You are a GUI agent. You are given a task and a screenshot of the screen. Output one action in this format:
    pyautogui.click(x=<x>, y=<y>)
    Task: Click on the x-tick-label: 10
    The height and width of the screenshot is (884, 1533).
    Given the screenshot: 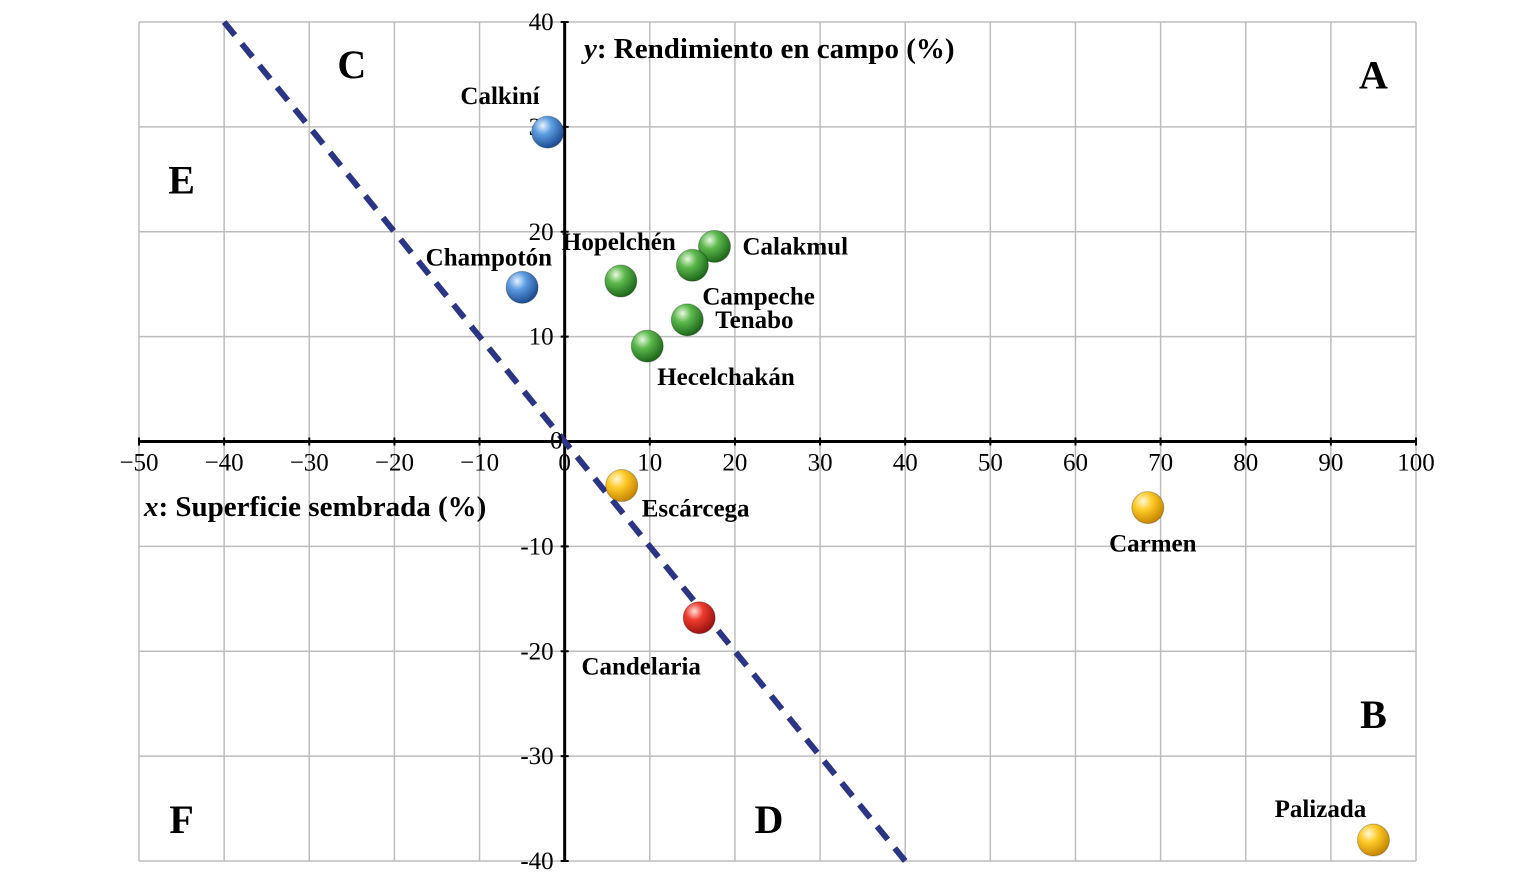 What is the action you would take?
    pyautogui.click(x=649, y=463)
    